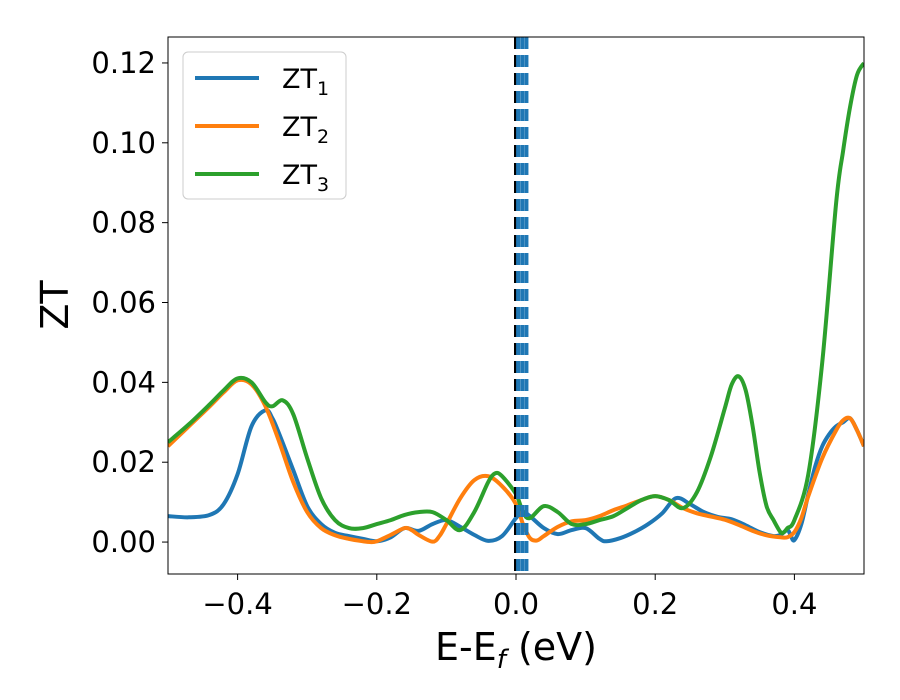 The width and height of the screenshot is (900, 700). Describe the element at coordinates (123, 223) in the screenshot. I see `y-tick-label: 0.08` at that location.